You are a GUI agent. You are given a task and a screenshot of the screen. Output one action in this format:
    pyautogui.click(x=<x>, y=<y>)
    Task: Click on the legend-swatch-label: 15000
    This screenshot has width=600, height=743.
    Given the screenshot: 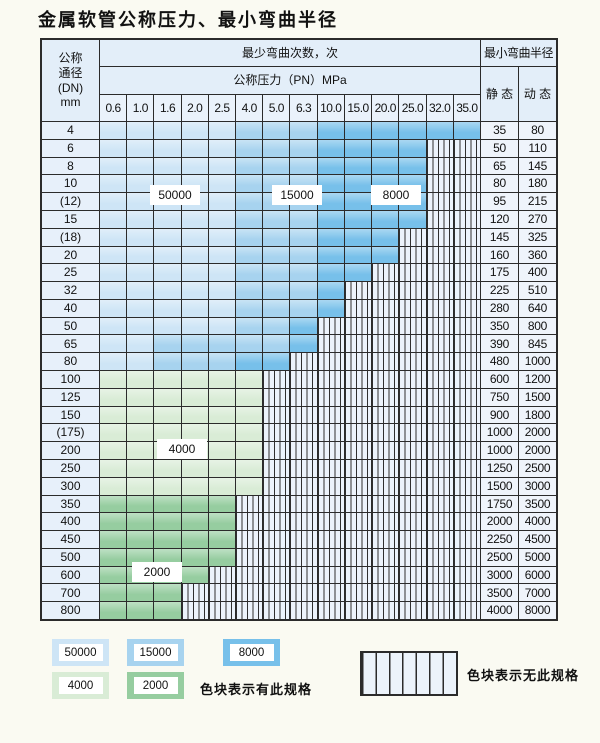 What is the action you would take?
    pyautogui.click(x=155, y=652)
    